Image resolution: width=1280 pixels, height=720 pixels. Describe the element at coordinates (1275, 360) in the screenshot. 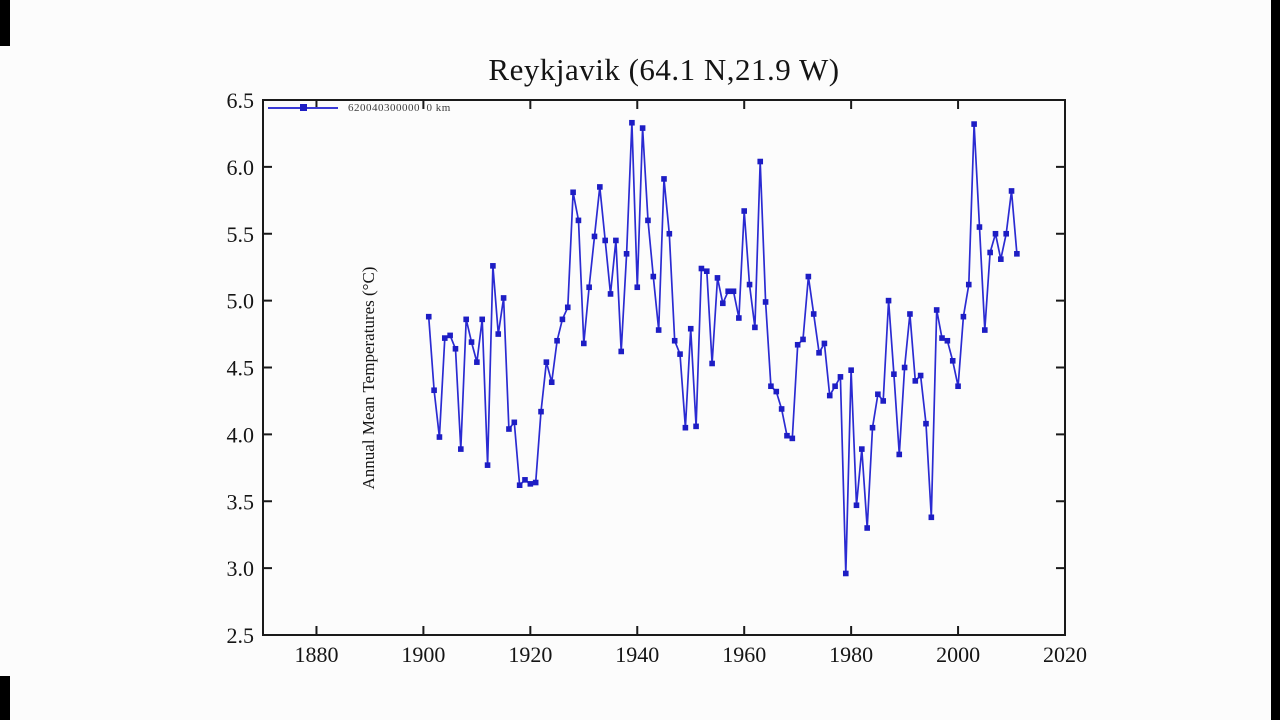

I see `letterbox-right` at that location.